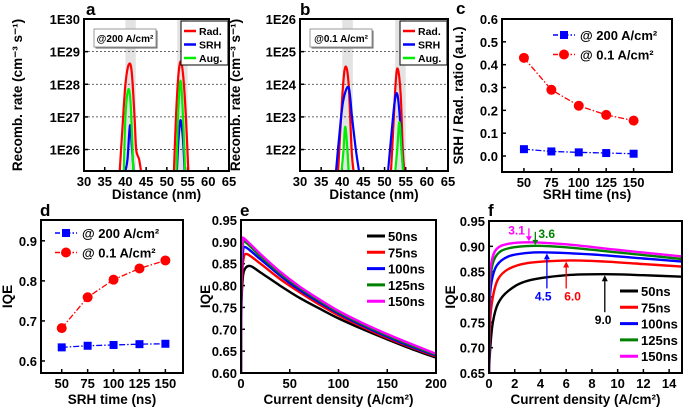  What do you see at coordinates (112, 399) in the screenshot?
I see `x-axis-label: SRH time (ns)` at bounding box center [112, 399].